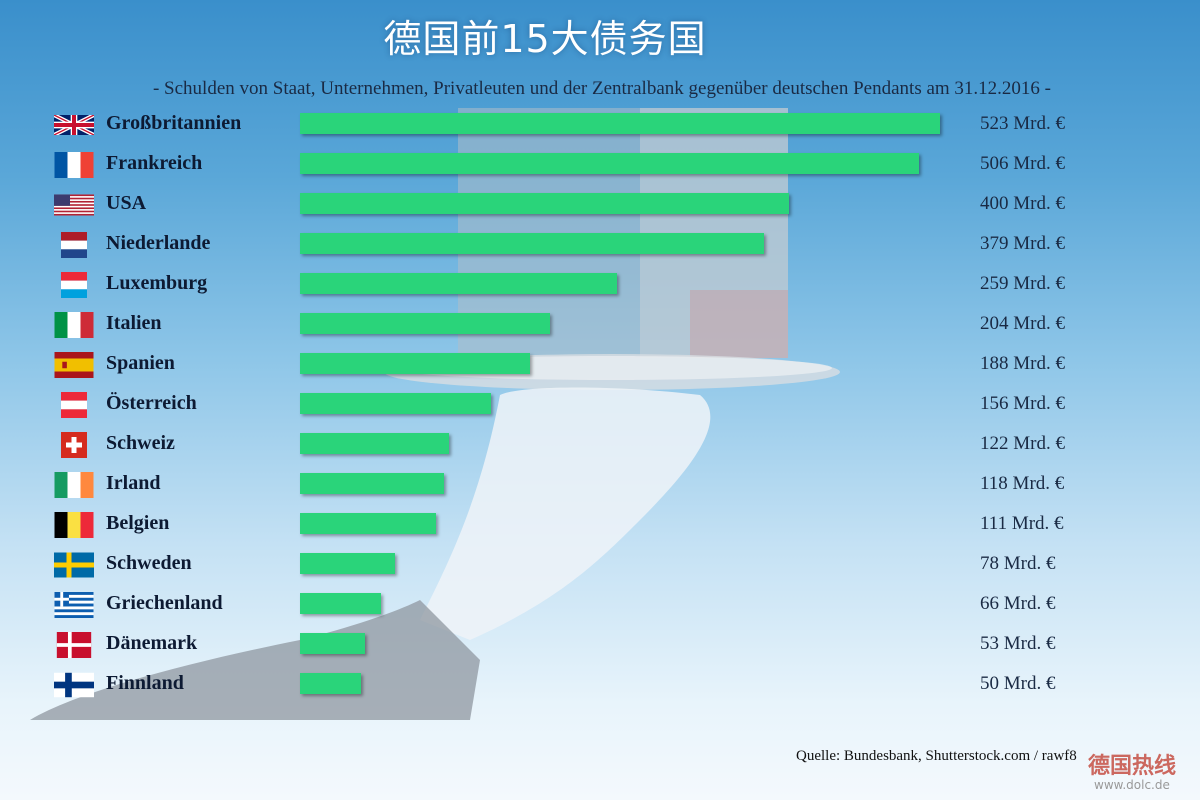  I want to click on flag-sweden-icon, so click(74, 565).